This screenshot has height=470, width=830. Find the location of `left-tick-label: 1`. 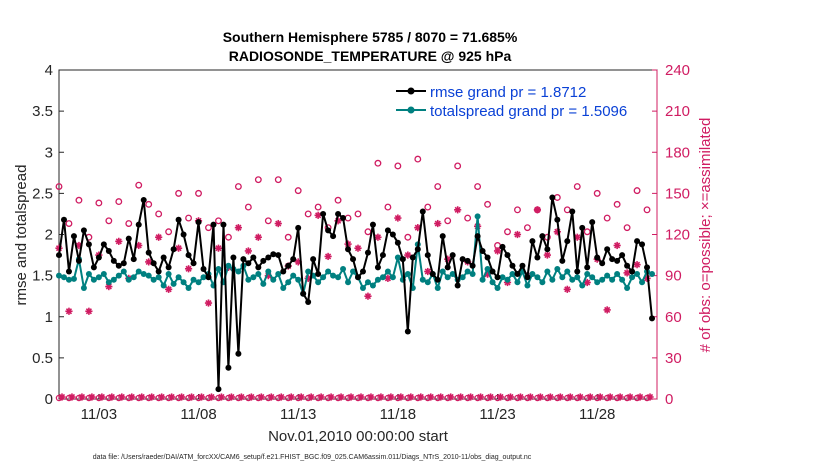

left-tick-label: 1 is located at coordinates (49, 317).